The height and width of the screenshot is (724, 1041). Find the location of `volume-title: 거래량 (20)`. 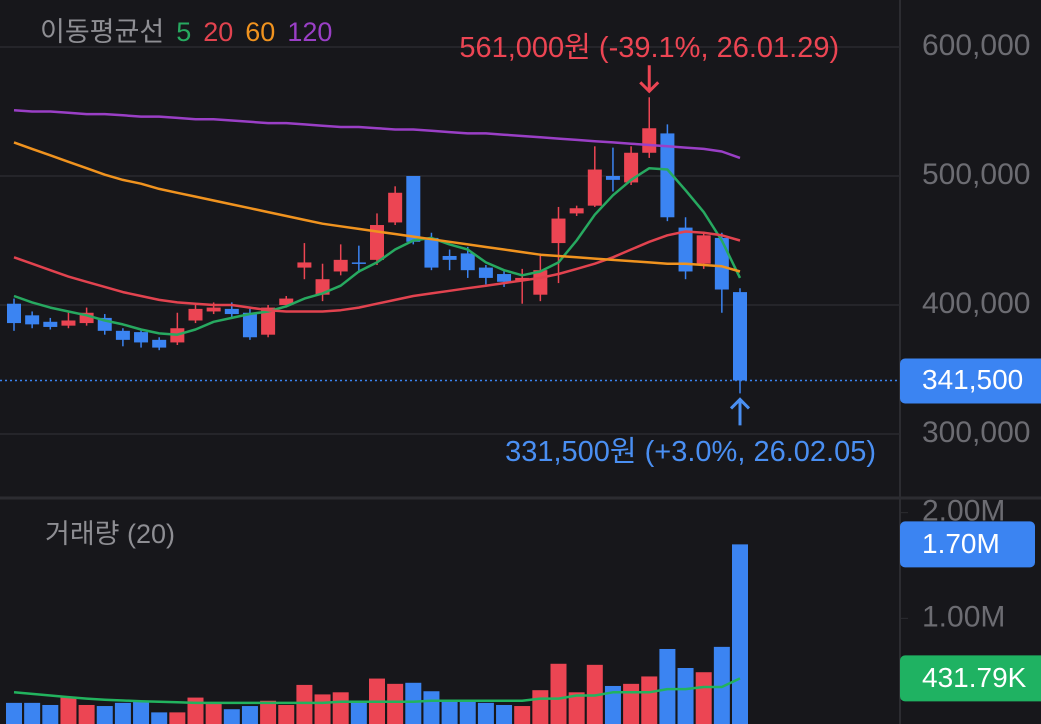

volume-title: 거래량 (20) is located at coordinates (110, 534).